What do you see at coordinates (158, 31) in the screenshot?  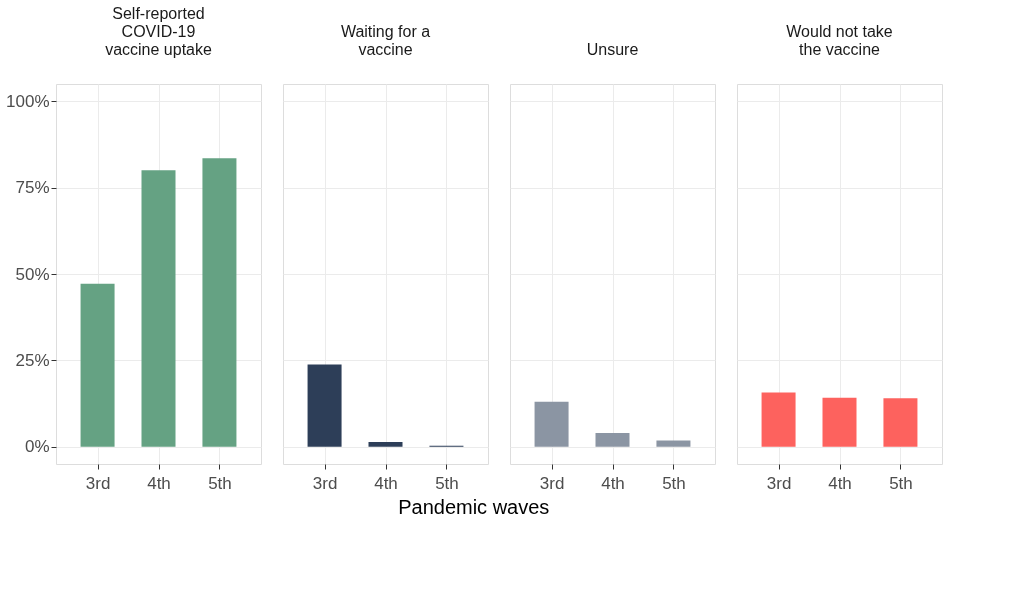 I see `chart-title: Self-reported COVID-19 vaccine uptake` at bounding box center [158, 31].